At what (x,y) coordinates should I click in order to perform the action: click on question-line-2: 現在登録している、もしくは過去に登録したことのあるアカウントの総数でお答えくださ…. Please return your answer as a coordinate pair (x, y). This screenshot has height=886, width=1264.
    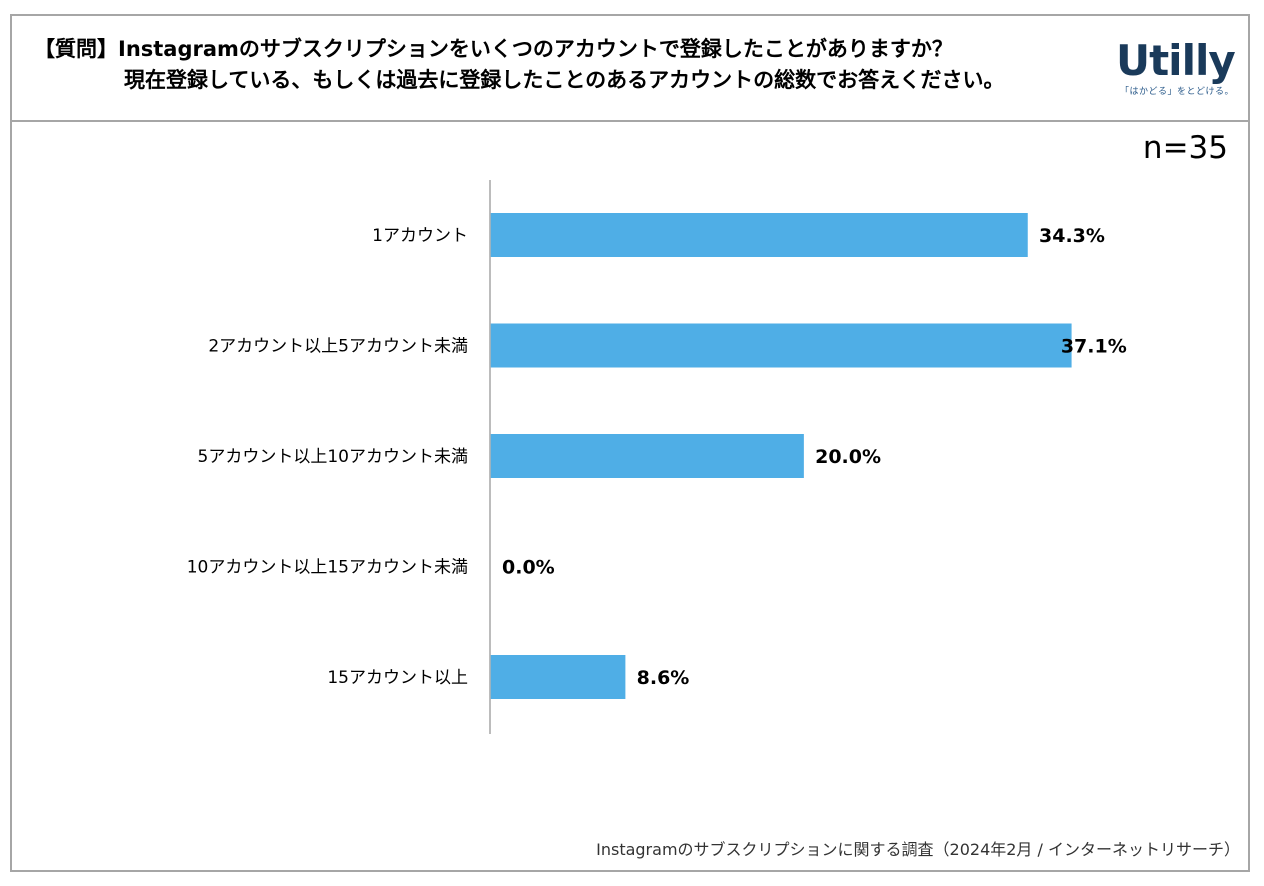
    Looking at the image, I should click on (564, 80).